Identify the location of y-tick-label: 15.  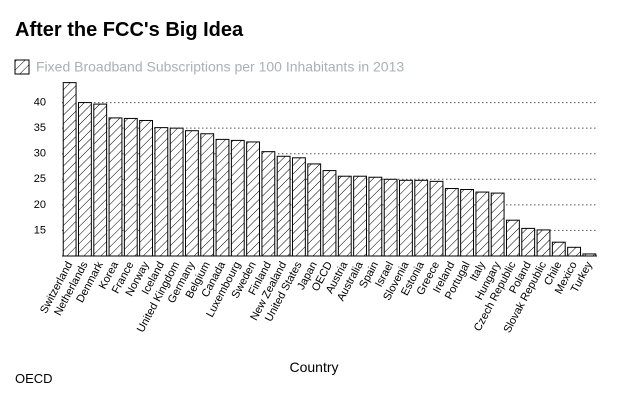
(40, 230).